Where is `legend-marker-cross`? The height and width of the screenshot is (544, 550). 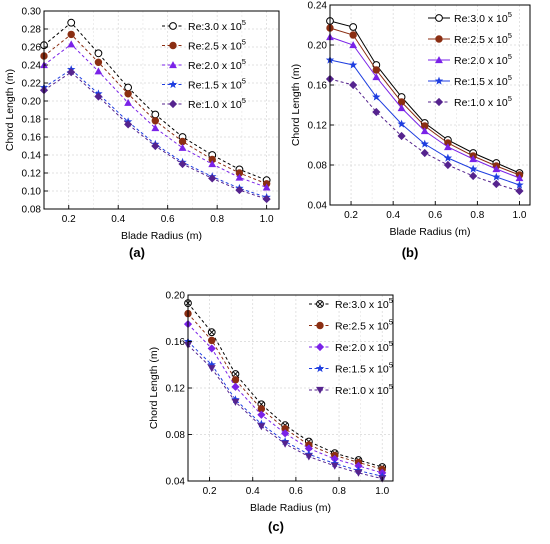
legend-marker-cross is located at coordinates (320, 304).